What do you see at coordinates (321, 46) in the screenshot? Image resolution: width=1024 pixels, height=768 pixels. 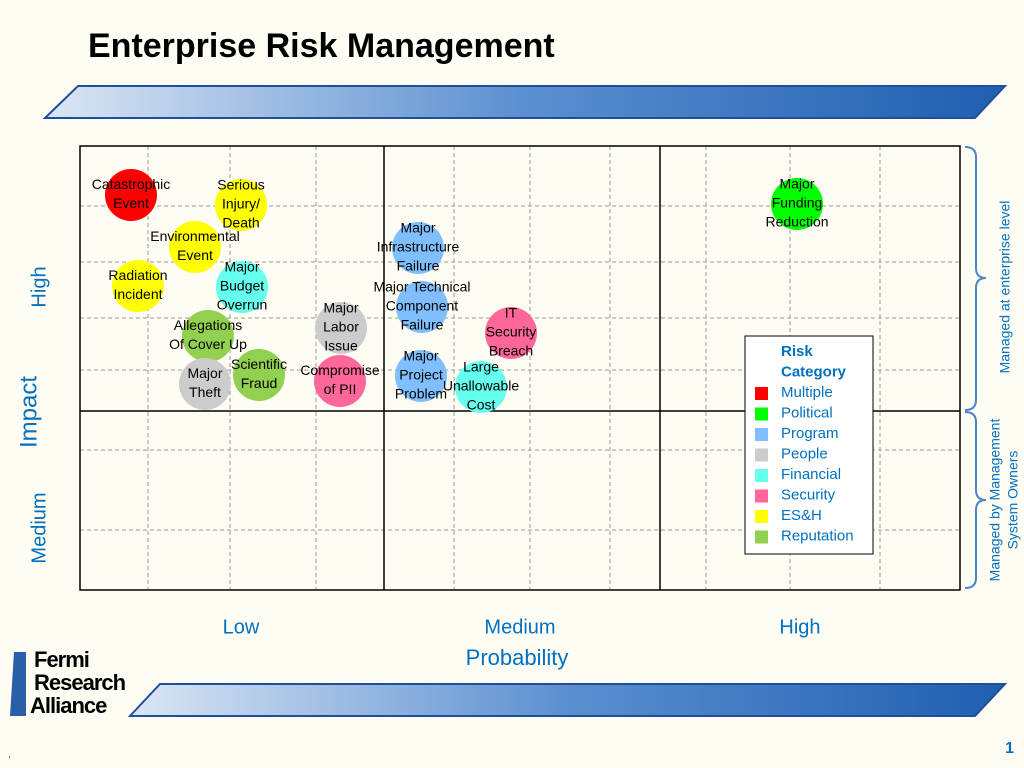 I see `title: Enterprise Risk Management` at bounding box center [321, 46].